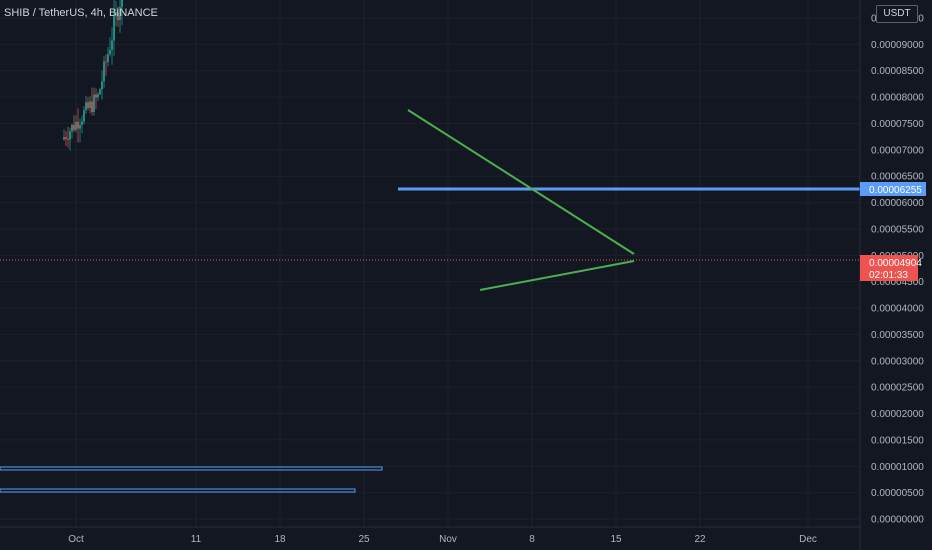 The width and height of the screenshot is (932, 550). What do you see at coordinates (191, 468) in the screenshot?
I see `support-zone-upper` at bounding box center [191, 468].